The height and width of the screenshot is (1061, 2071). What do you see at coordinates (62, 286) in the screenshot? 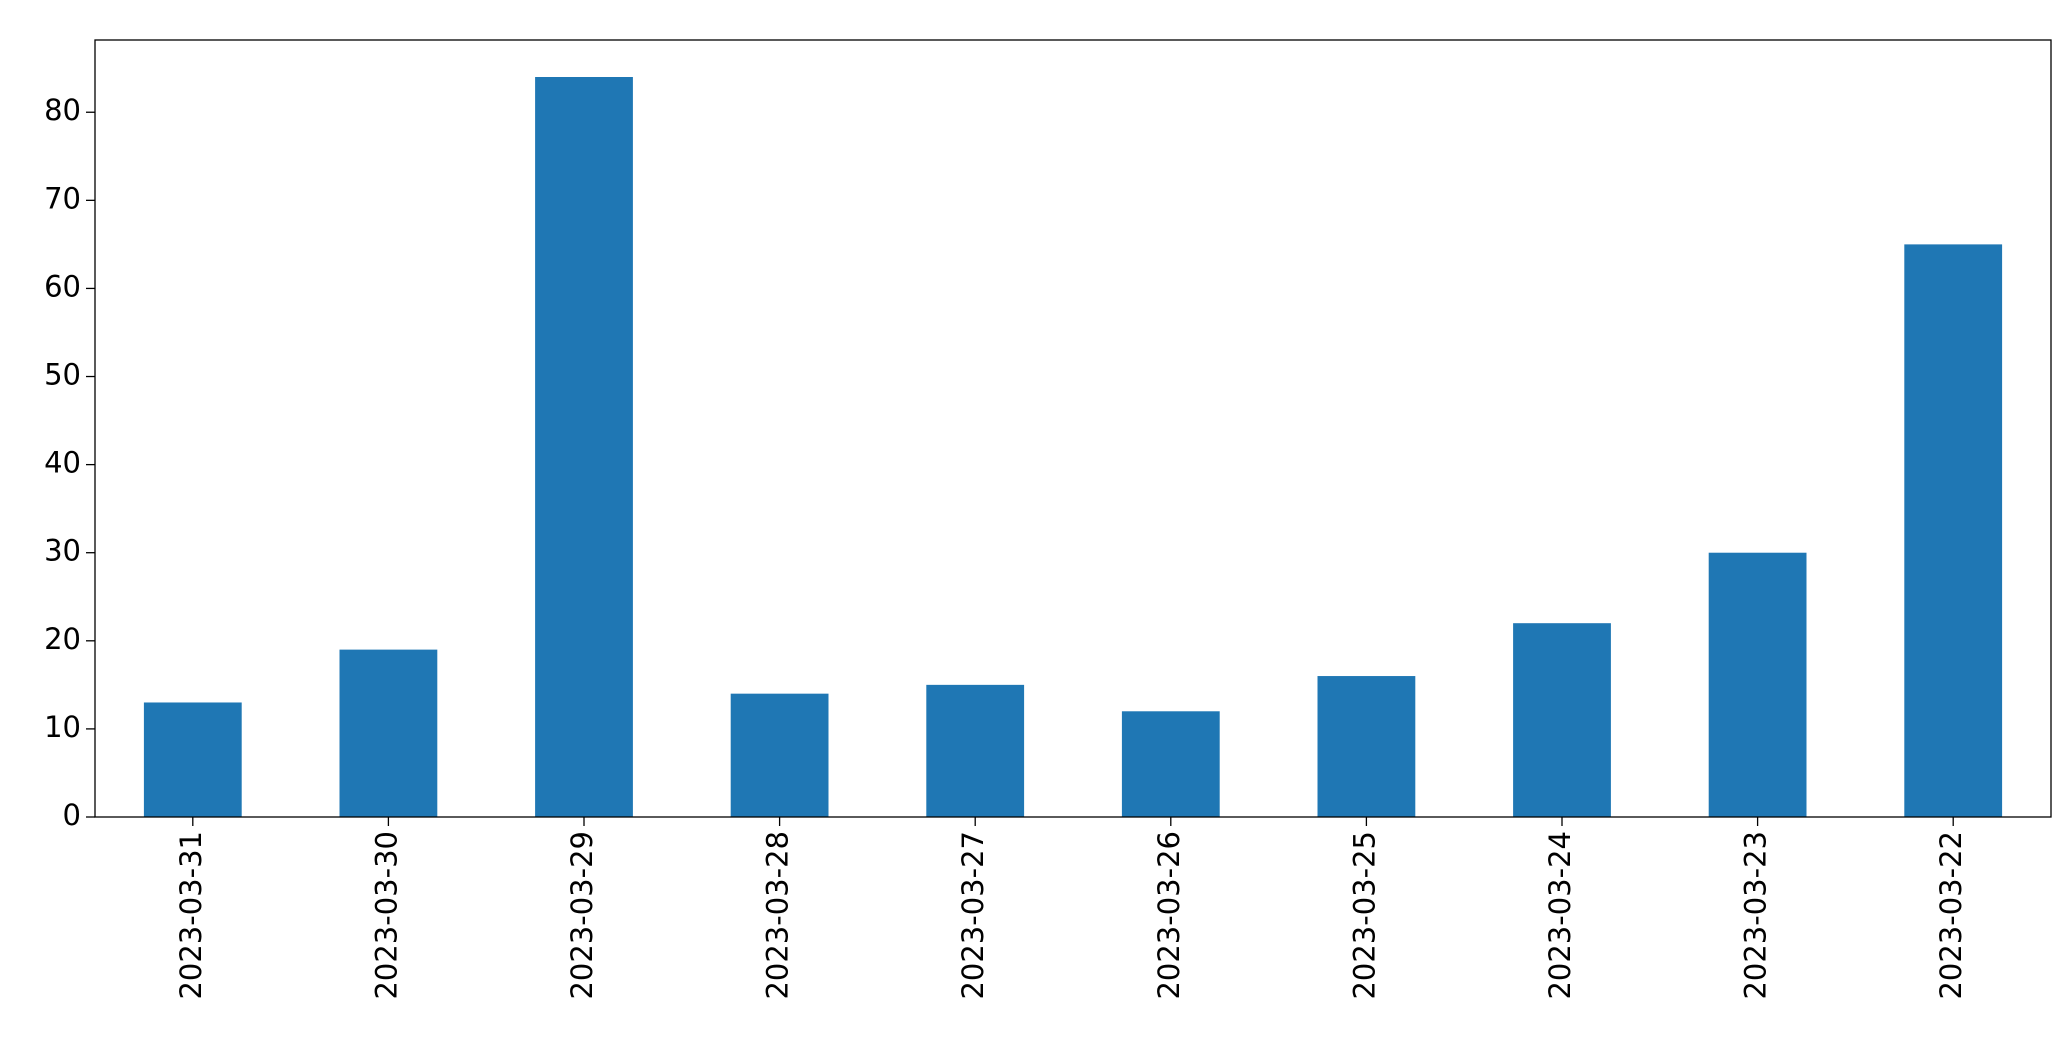
I see `y-tick-label: 60` at bounding box center [62, 286].